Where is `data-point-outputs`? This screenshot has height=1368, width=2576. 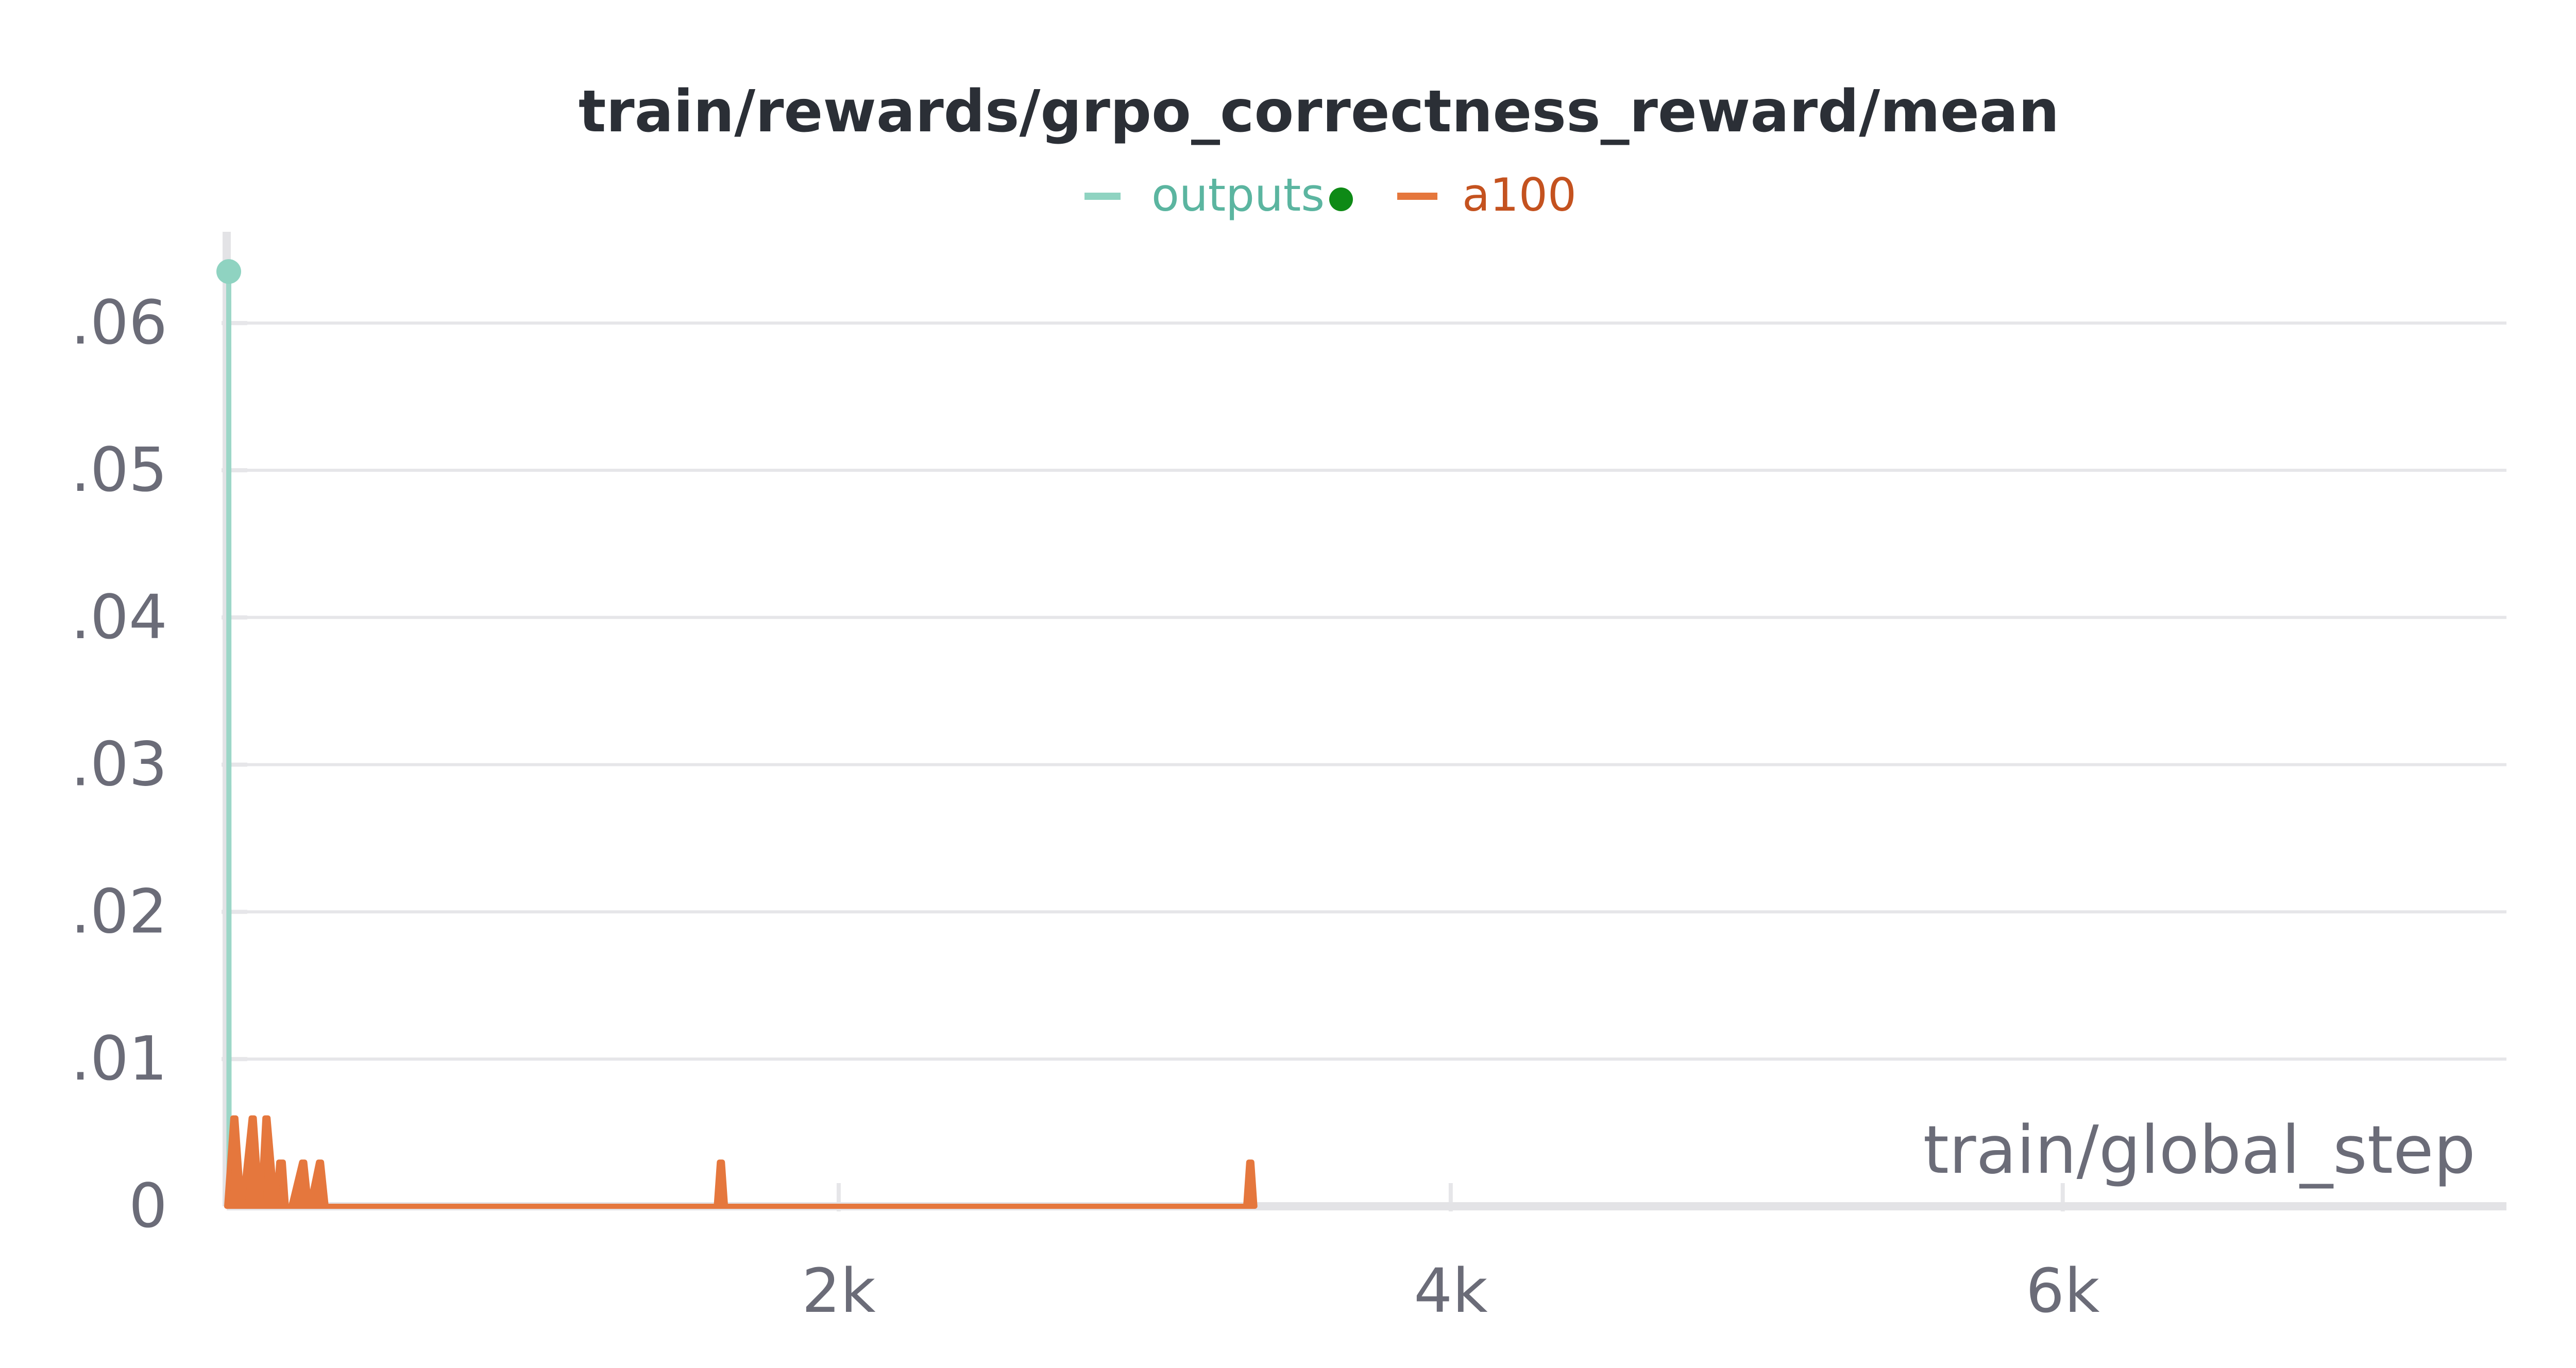
data-point-outputs is located at coordinates (228, 271).